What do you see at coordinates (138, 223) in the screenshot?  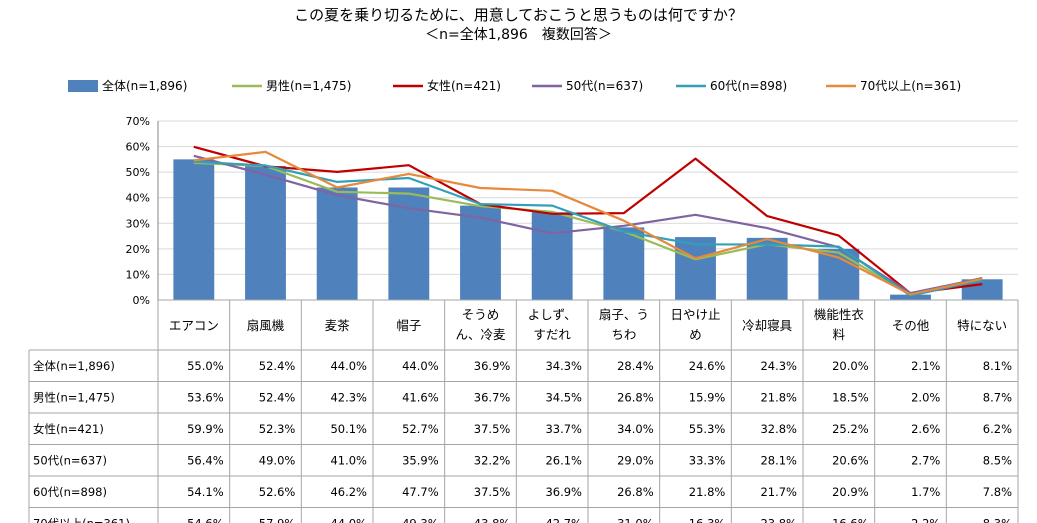 I see `y-tick-label: 30%` at bounding box center [138, 223].